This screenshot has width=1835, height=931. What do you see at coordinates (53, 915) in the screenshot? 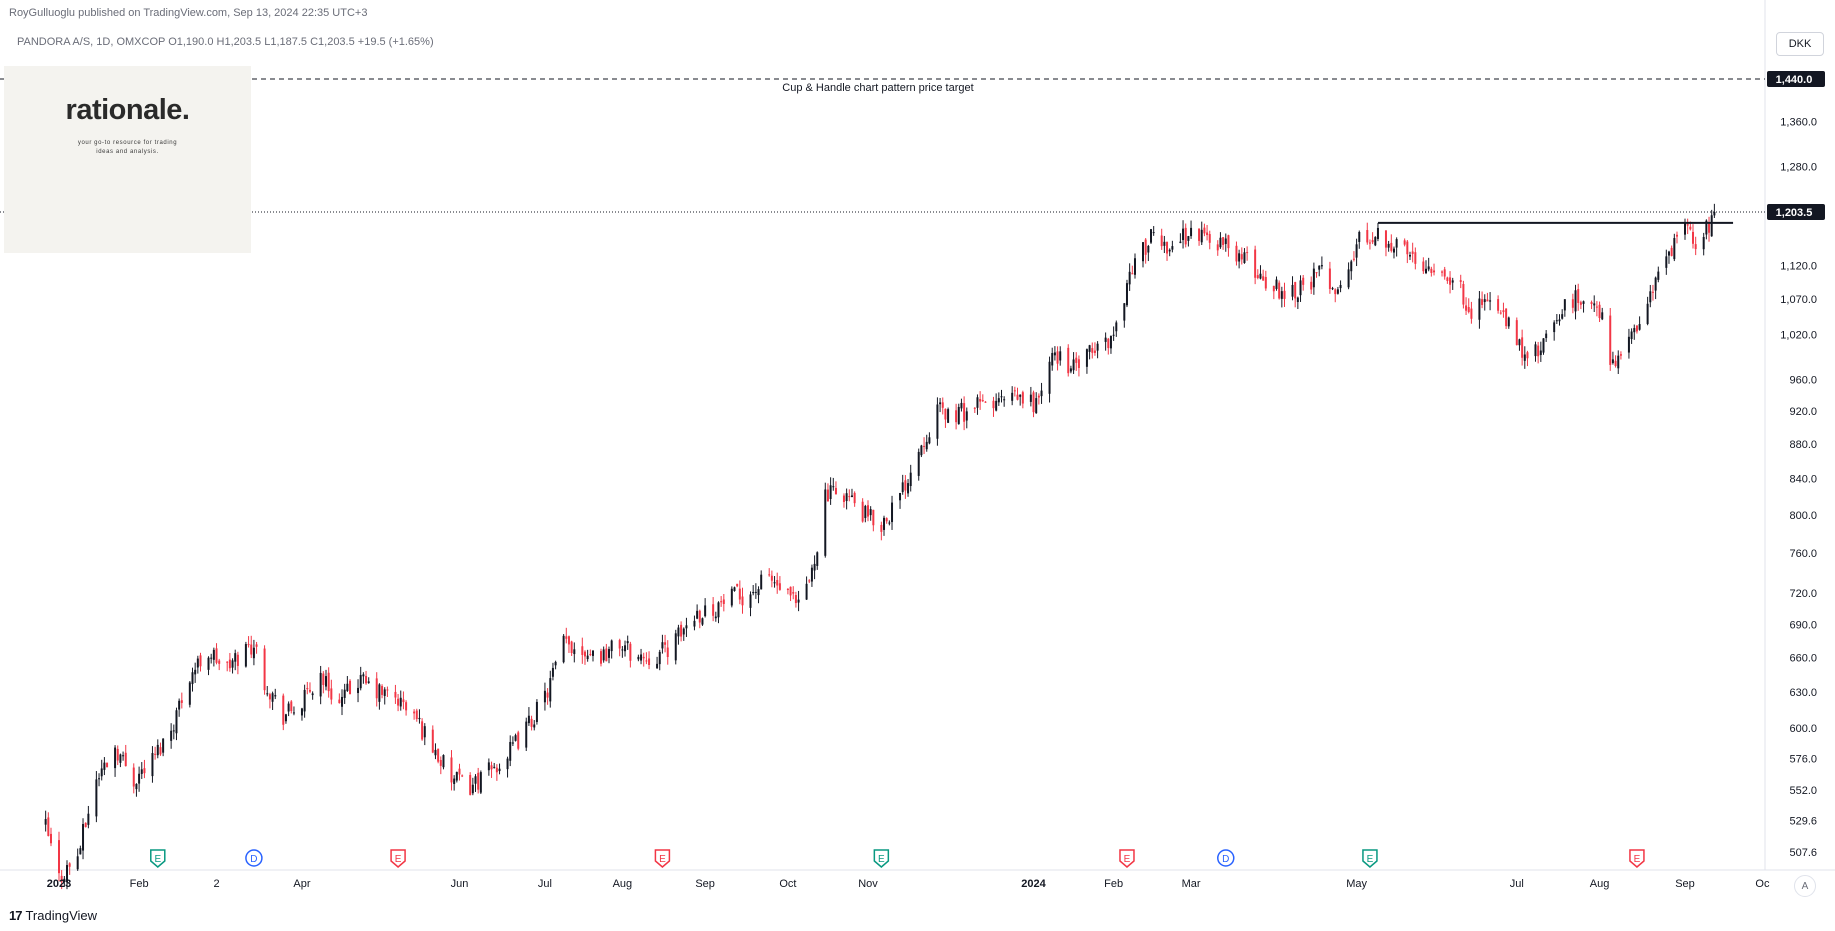
I see `tradingview-brand: 17 TradingView` at bounding box center [53, 915].